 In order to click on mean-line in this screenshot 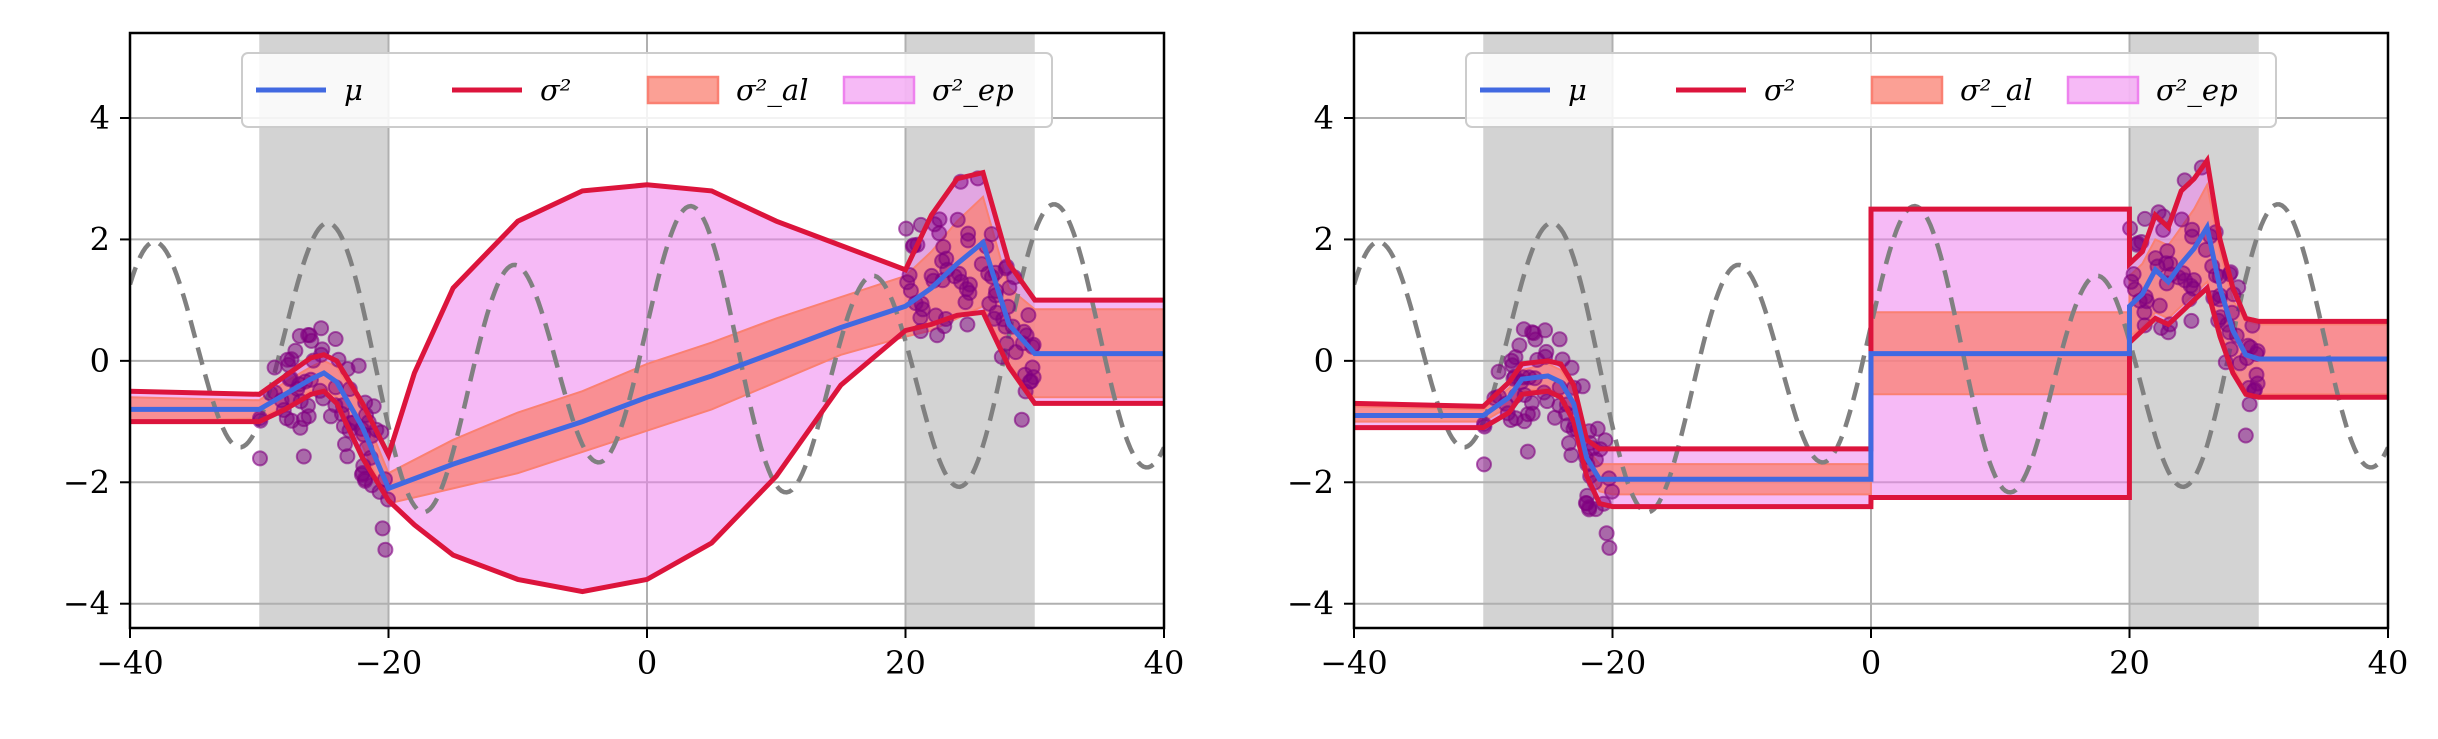, I will do `click(647, 365)`.